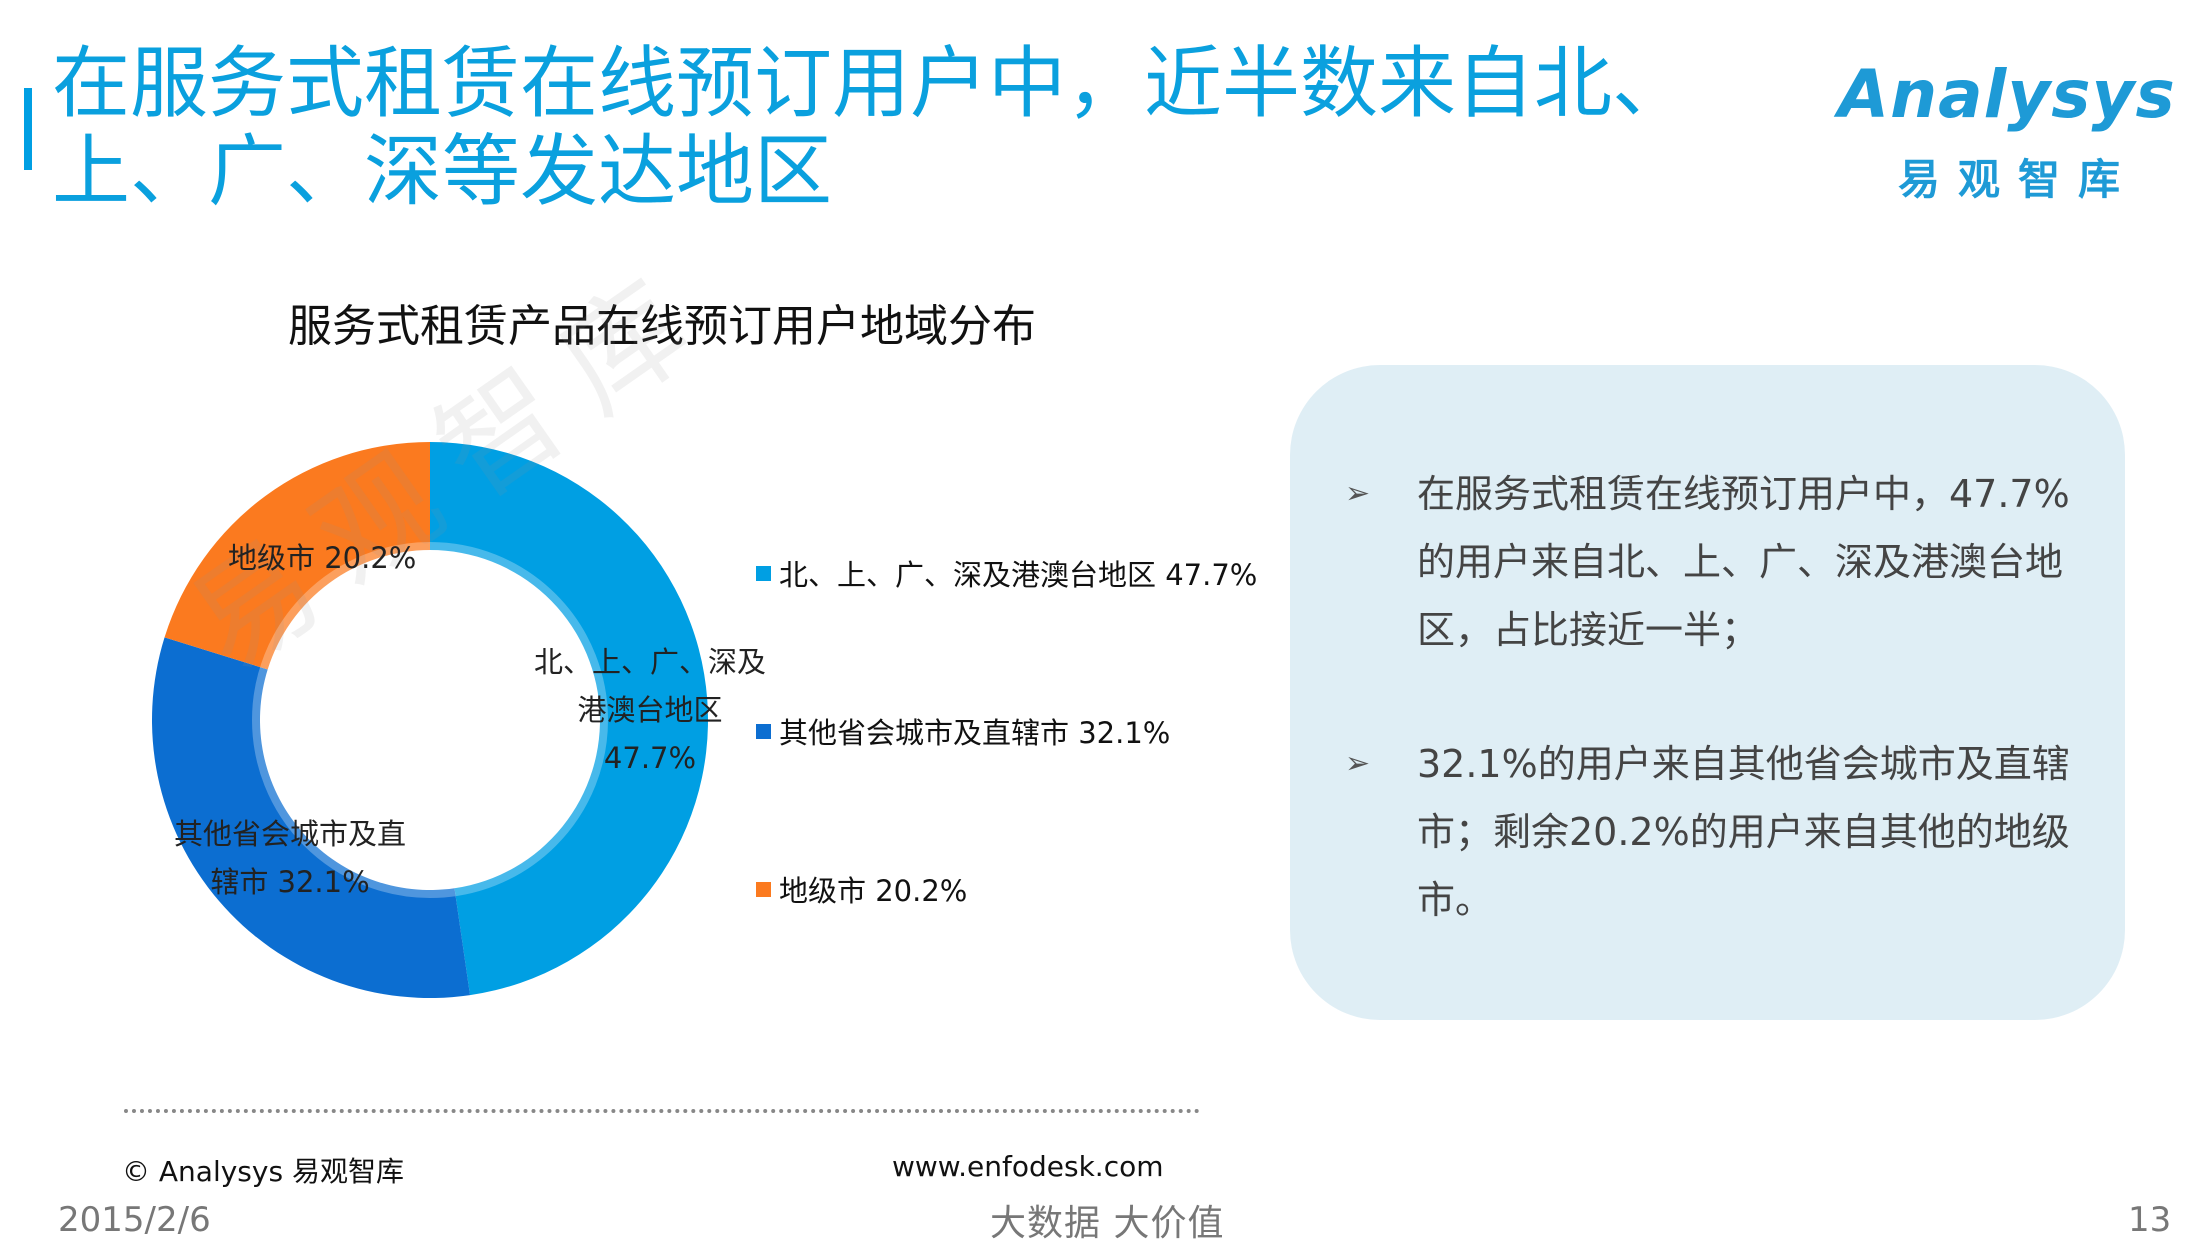 The height and width of the screenshot is (1246, 2200). I want to click on legend-item-tier1: 北、上、广、深及港澳台地区 47.7%, so click(1006, 573).